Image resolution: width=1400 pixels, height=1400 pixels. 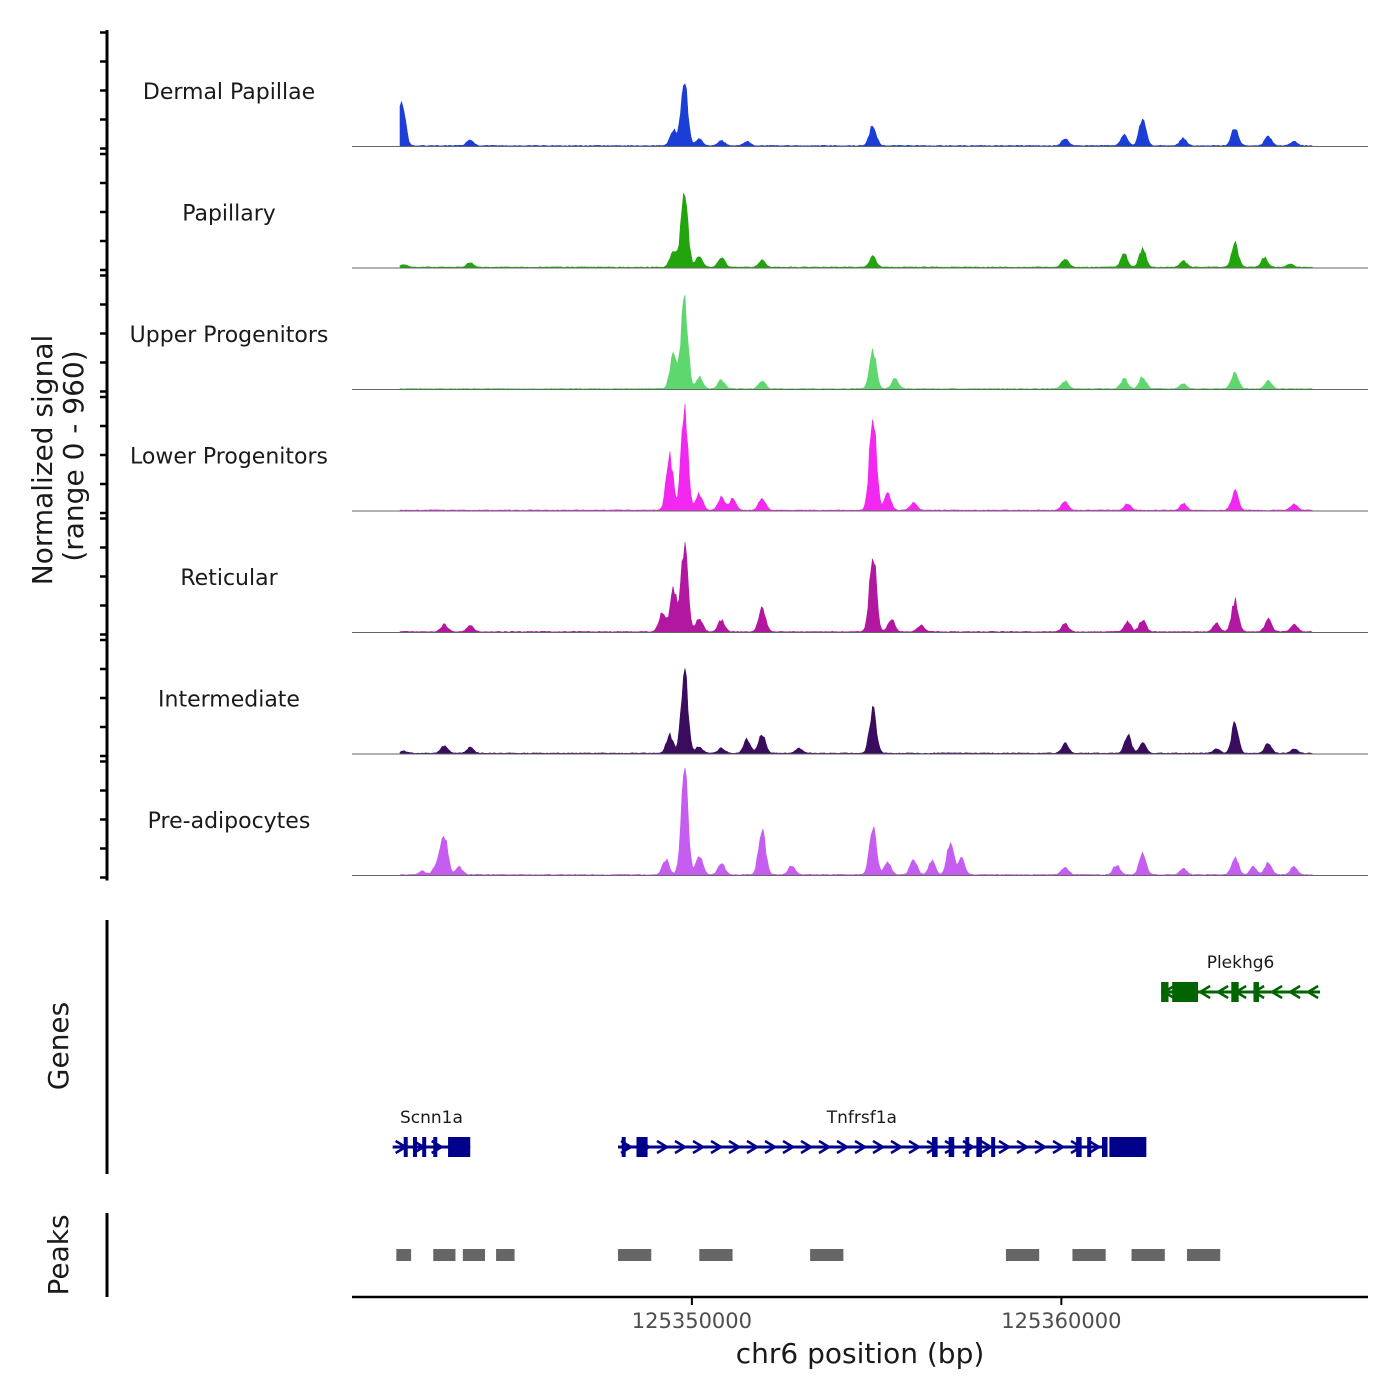 What do you see at coordinates (229, 457) in the screenshot?
I see `track-label: Lower Progenitors` at bounding box center [229, 457].